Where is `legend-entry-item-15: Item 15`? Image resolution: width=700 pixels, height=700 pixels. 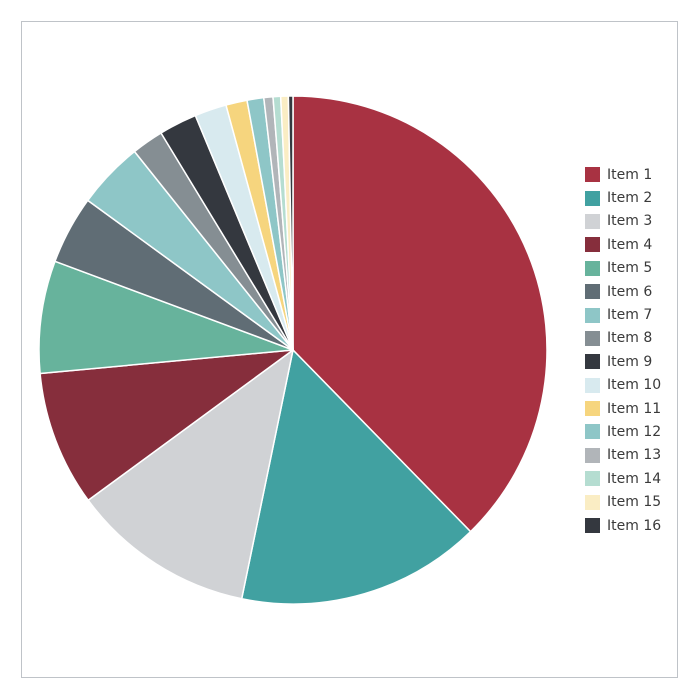 legend-entry-item-15: Item 15 is located at coordinates (623, 501).